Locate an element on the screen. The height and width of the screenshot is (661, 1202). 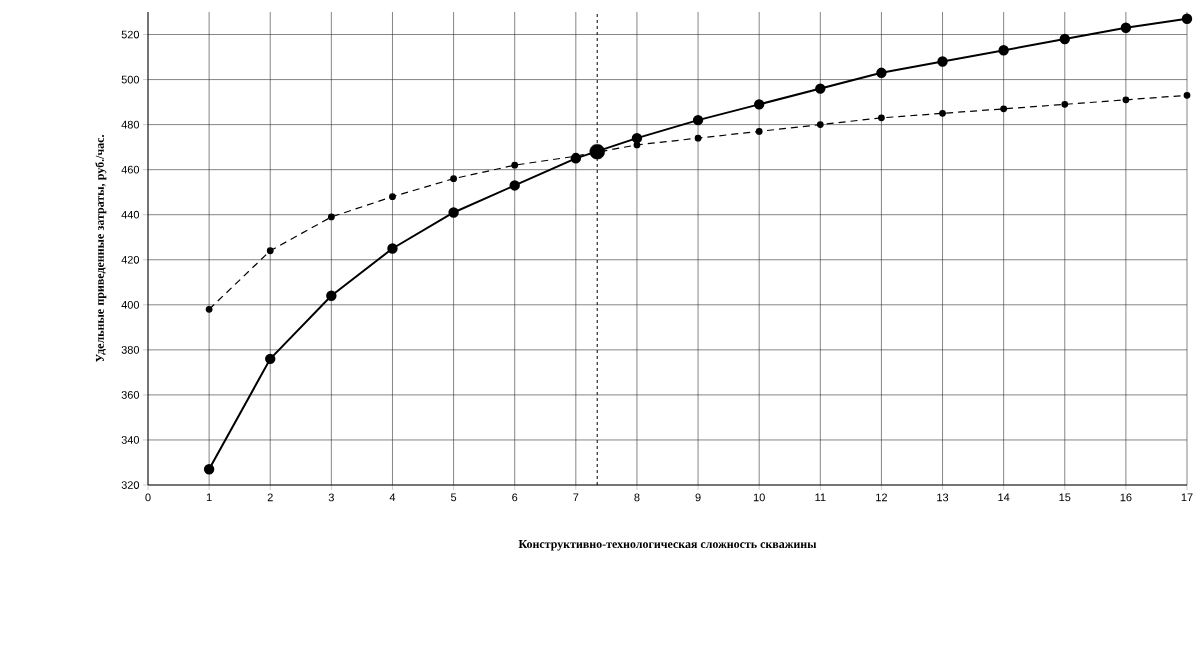
x-tick-label: 0 is located at coordinates (148, 497).